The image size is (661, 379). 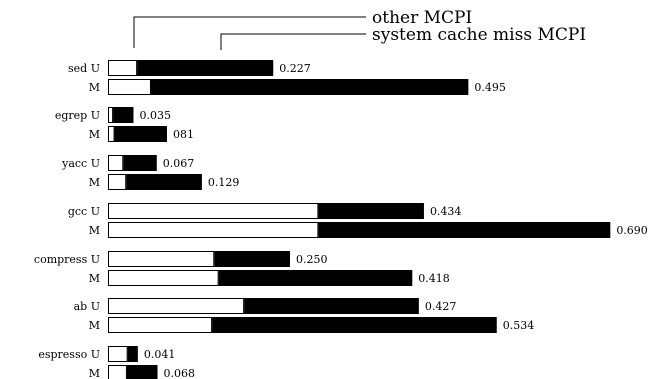 What do you see at coordinates (441, 306) in the screenshot?
I see `value-label: 0.427` at bounding box center [441, 306].